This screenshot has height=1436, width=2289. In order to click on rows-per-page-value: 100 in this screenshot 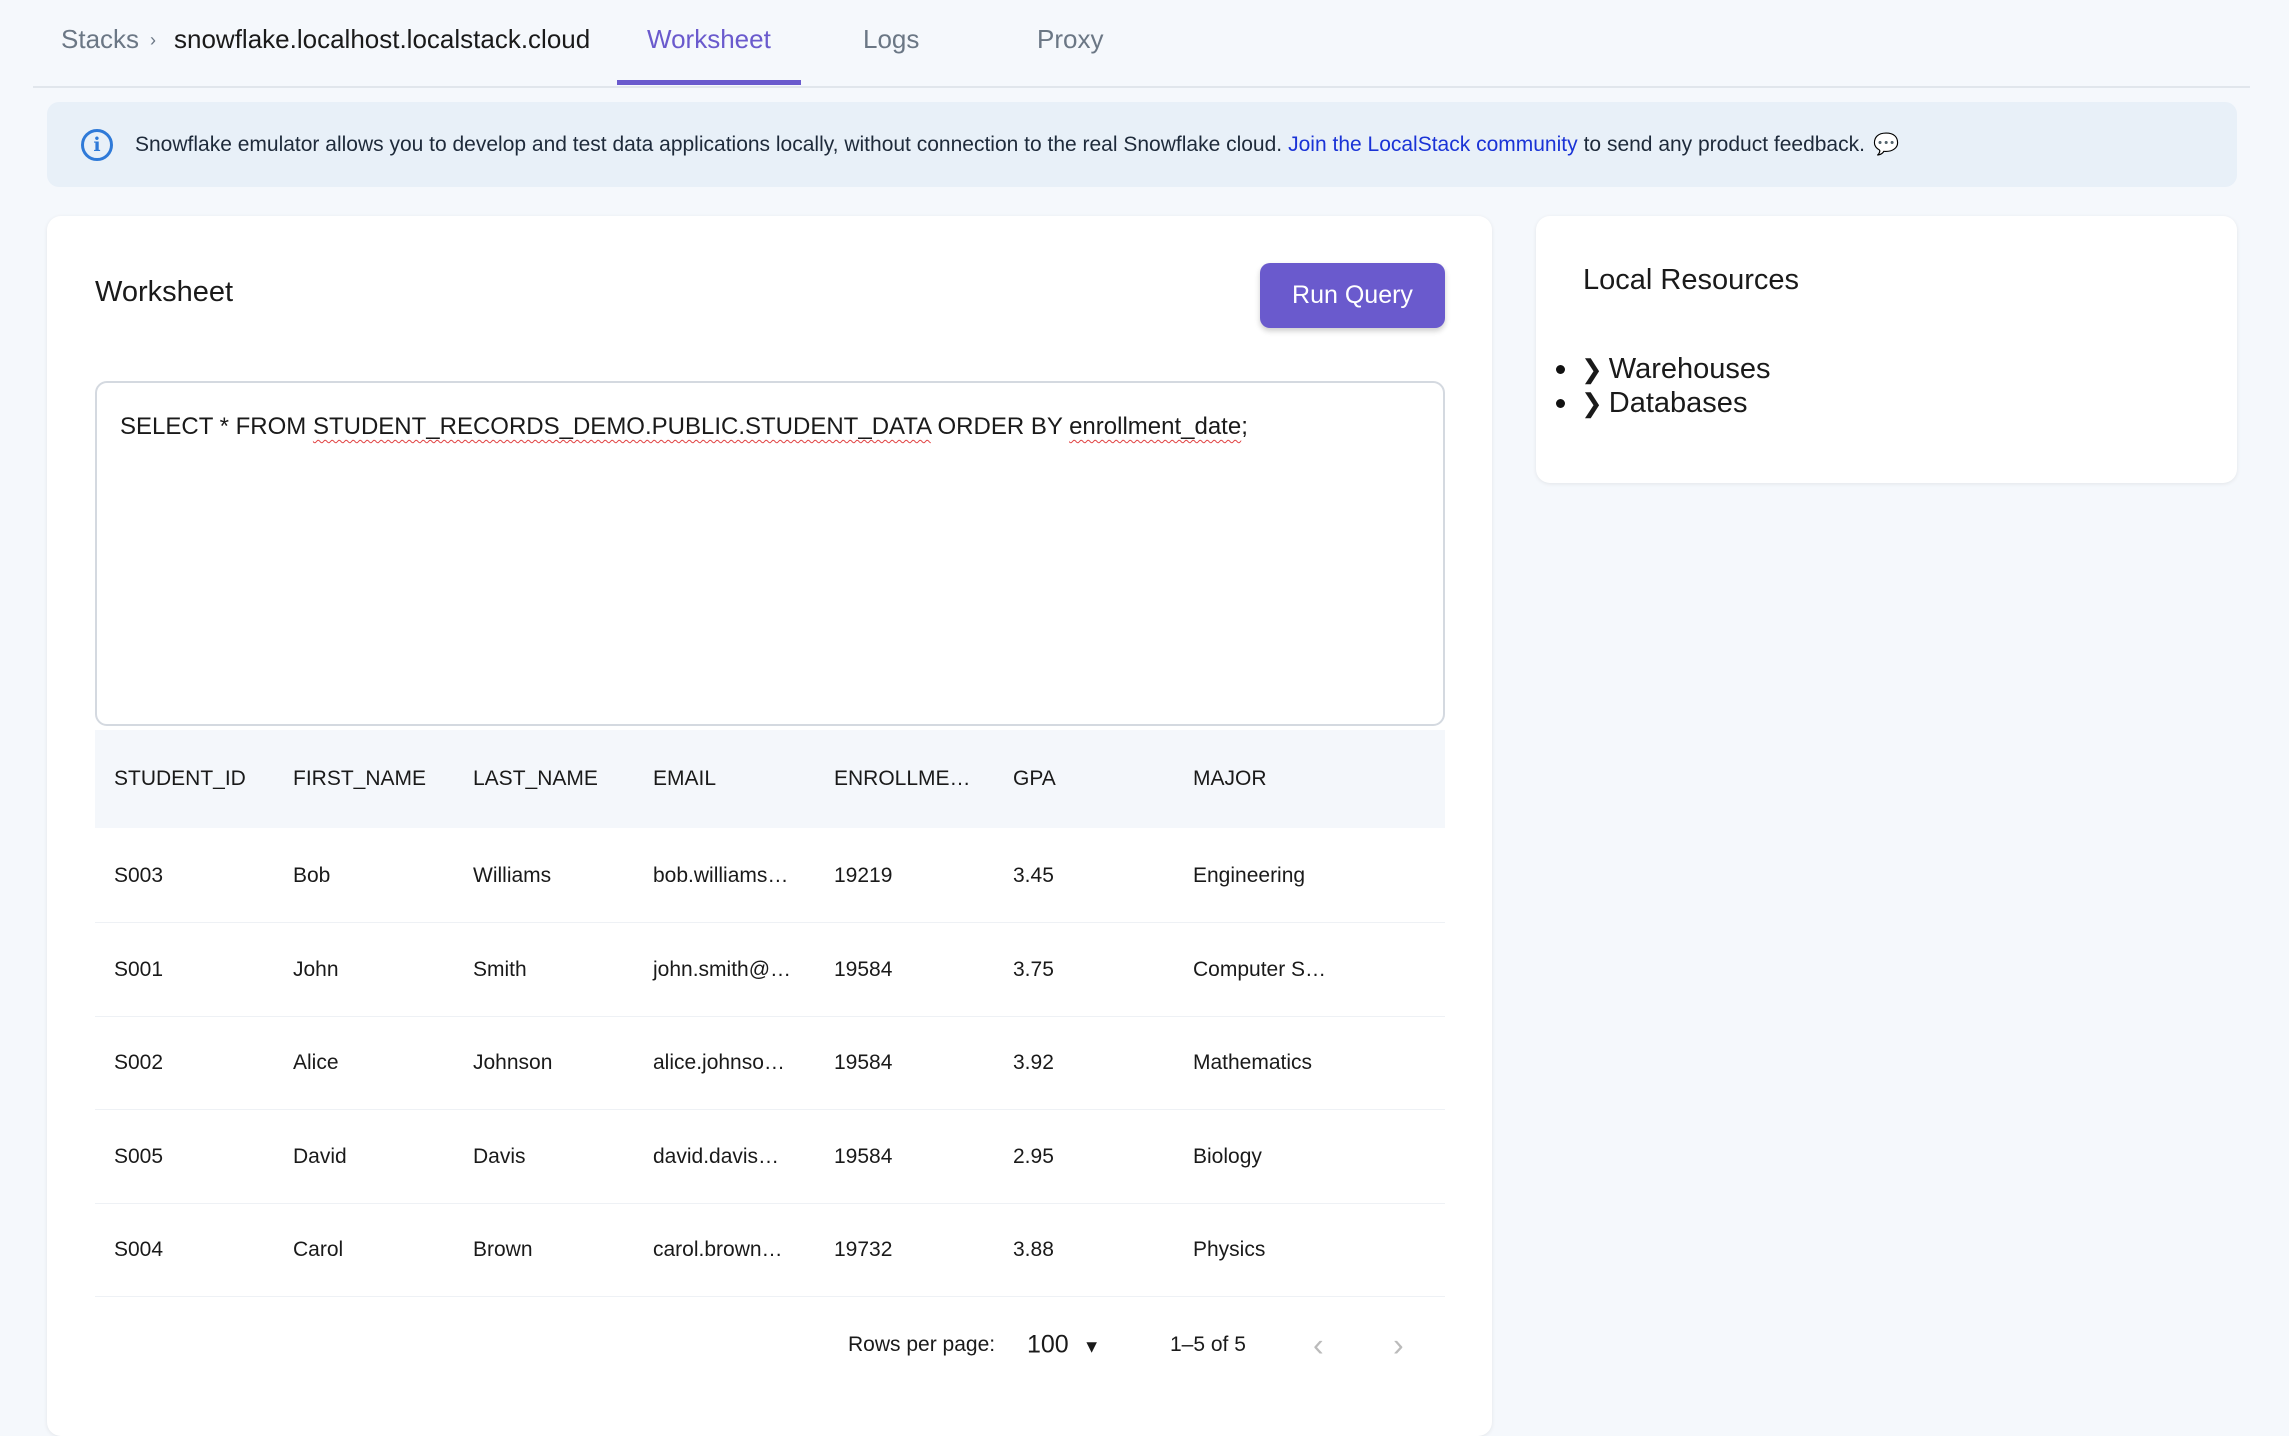, I will do `click(1048, 1344)`.